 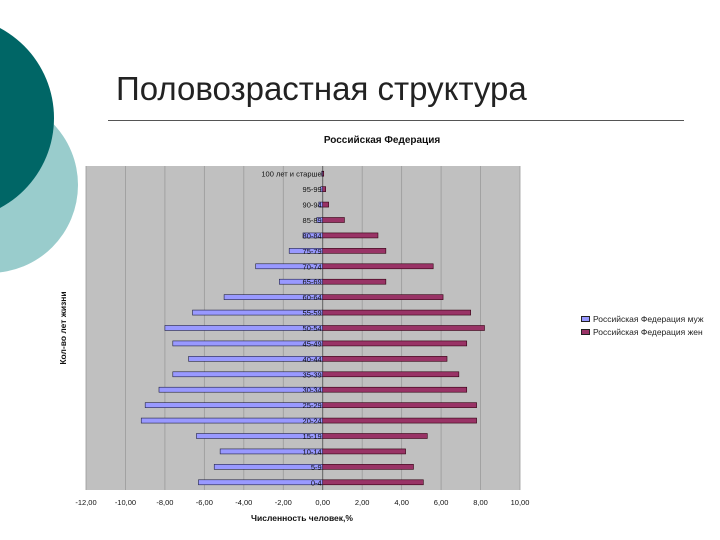 I want to click on chart-y-axis-label: Кол-во лет жизни, so click(x=63, y=327).